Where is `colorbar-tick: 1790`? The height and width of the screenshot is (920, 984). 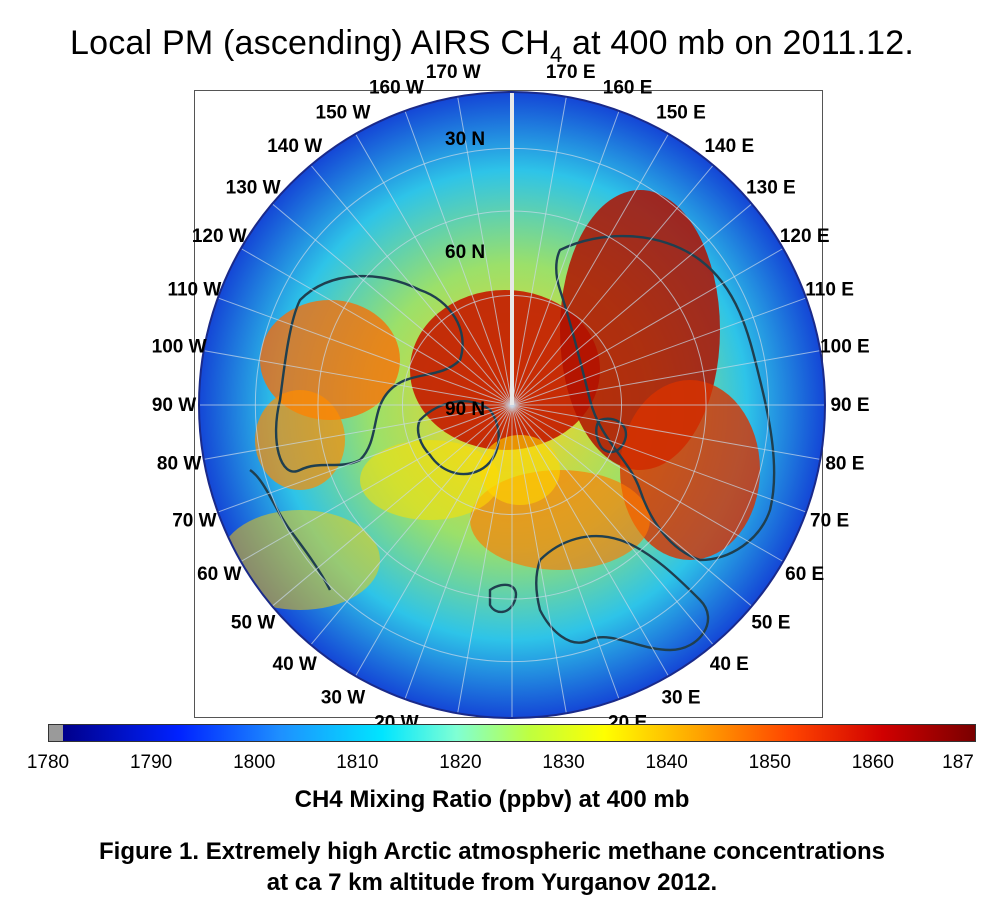 colorbar-tick: 1790 is located at coordinates (151, 762).